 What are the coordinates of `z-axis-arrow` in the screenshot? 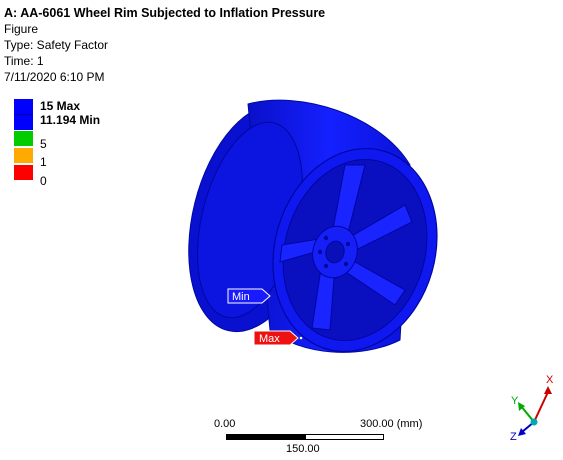 It's located at (522, 432).